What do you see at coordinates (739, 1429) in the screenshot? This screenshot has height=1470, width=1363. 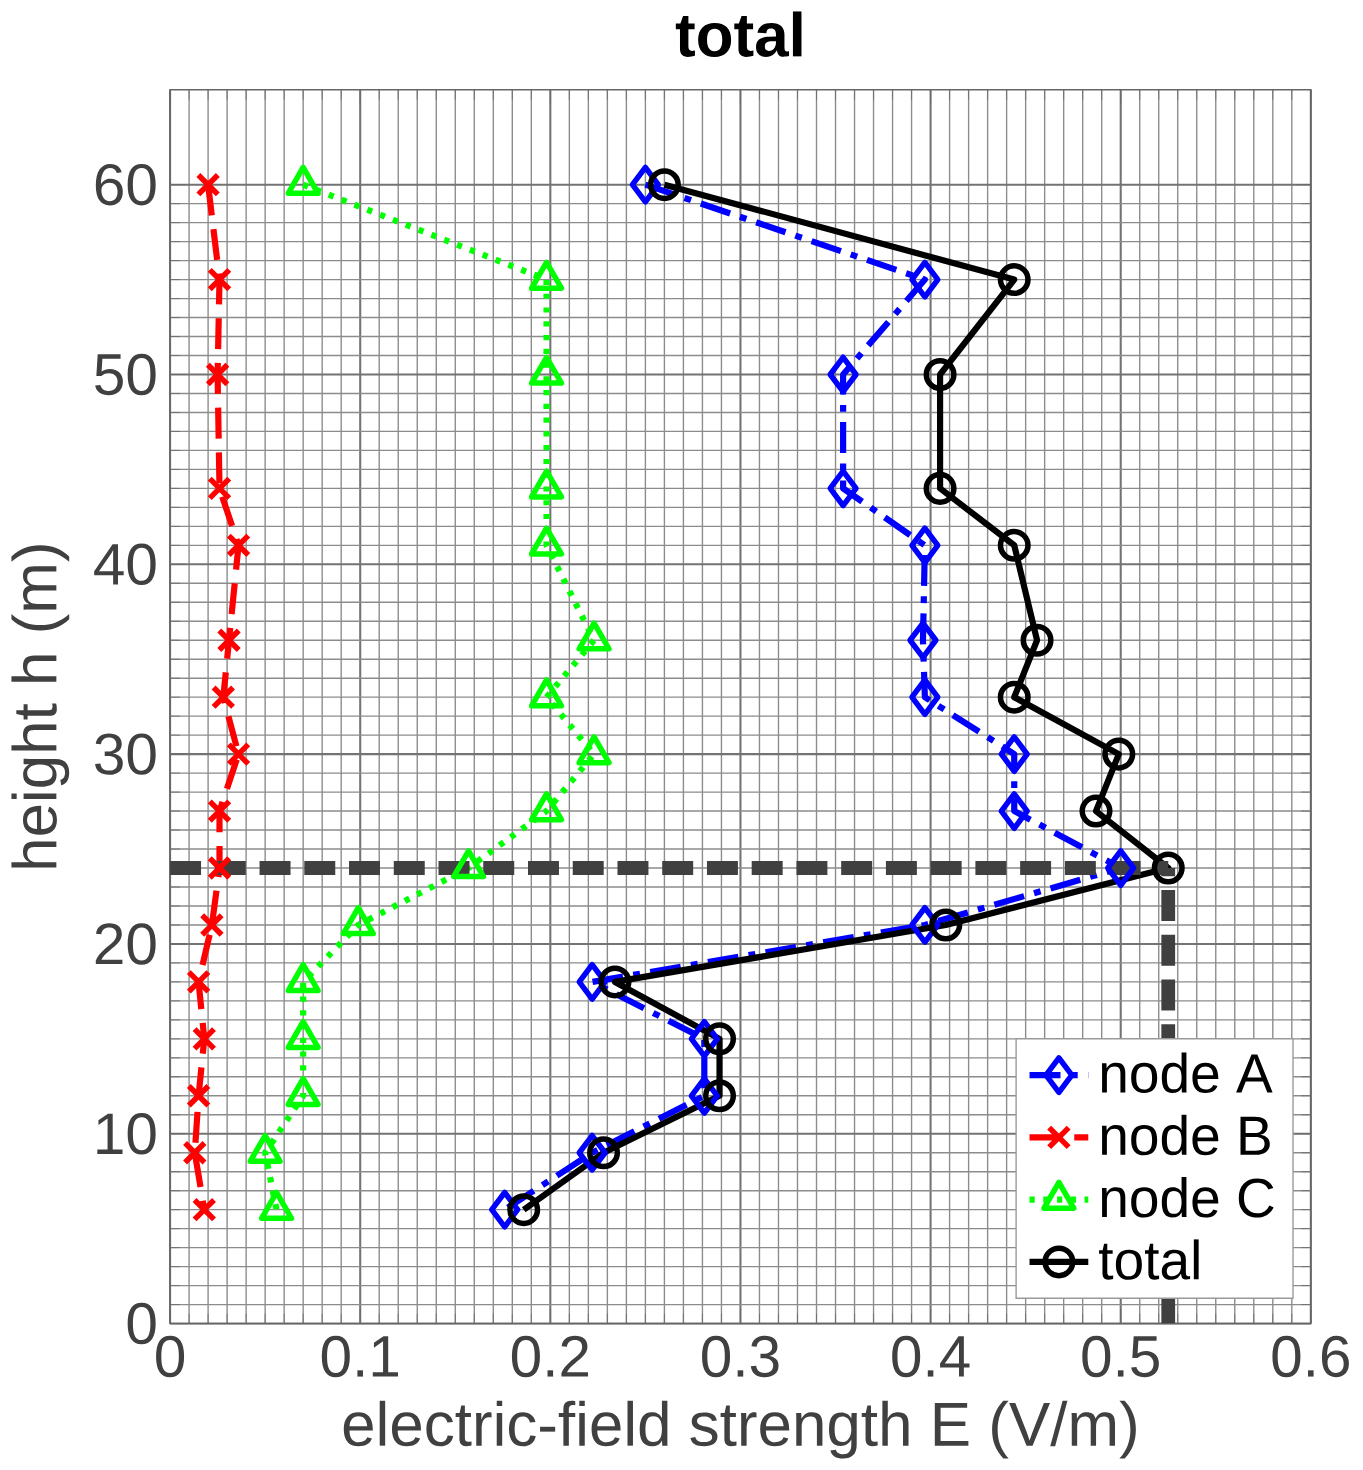 I see `x-axis-title: electric-field strength E (V/m)` at bounding box center [739, 1429].